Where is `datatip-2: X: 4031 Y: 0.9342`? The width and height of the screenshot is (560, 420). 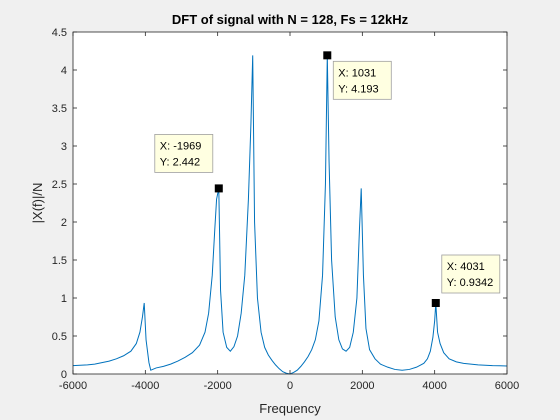 datatip-2: X: 4031 Y: 0.9342 is located at coordinates (466, 281).